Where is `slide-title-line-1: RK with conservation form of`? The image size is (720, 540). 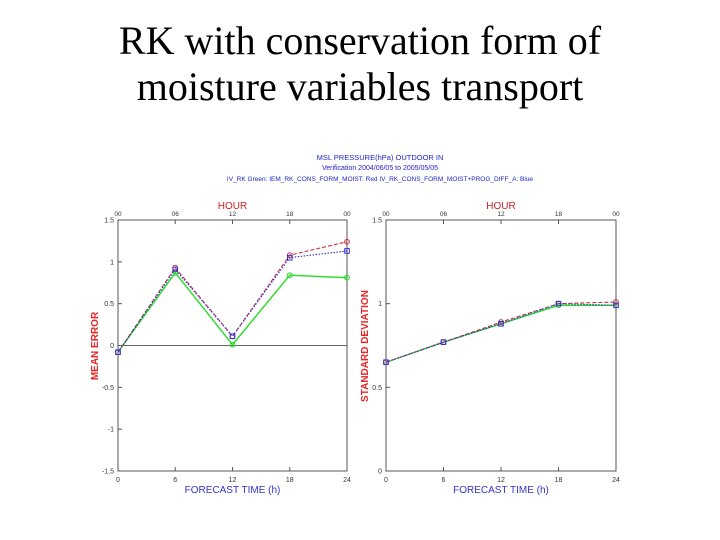
slide-title-line-1: RK with conservation form of is located at coordinates (360, 40).